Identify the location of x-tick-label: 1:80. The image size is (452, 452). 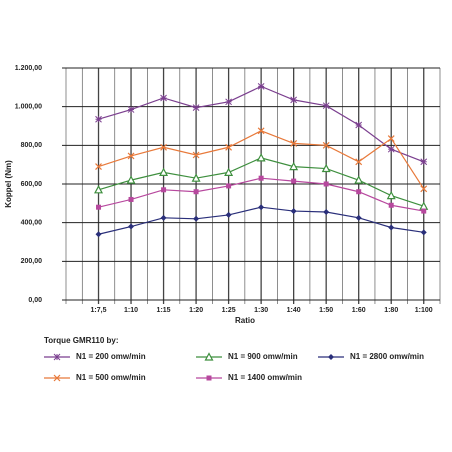
(391, 310).